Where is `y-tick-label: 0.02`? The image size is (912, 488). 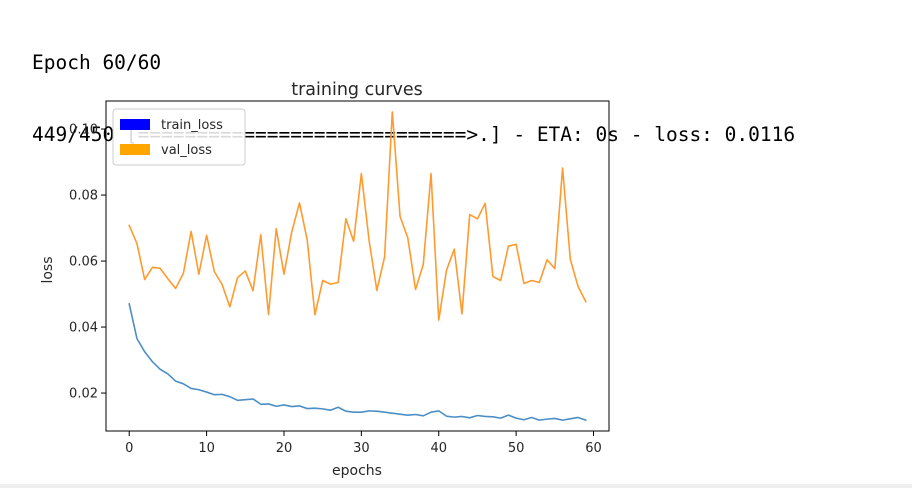
y-tick-label: 0.02 is located at coordinates (83, 394).